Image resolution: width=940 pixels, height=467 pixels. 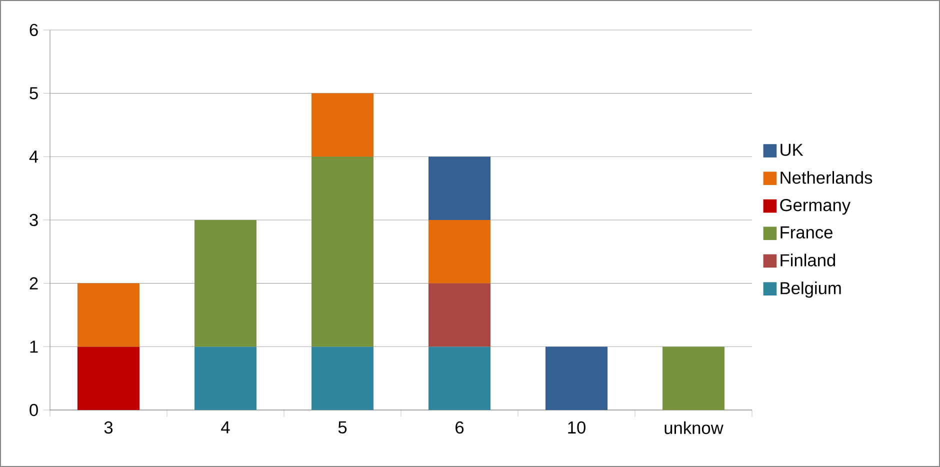 I want to click on y-tick-label: 6, so click(x=34, y=30).